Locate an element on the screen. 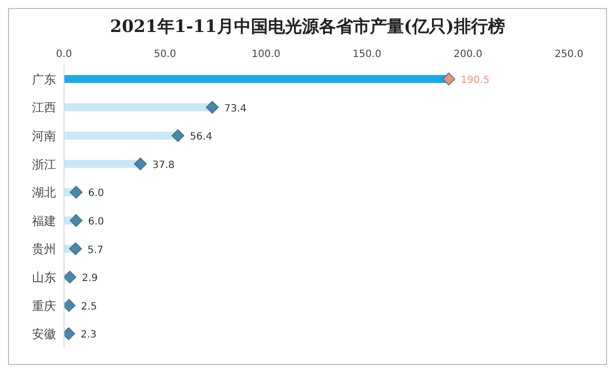 Image resolution: width=615 pixels, height=371 pixels. data-label: 190.5 is located at coordinates (475, 80).